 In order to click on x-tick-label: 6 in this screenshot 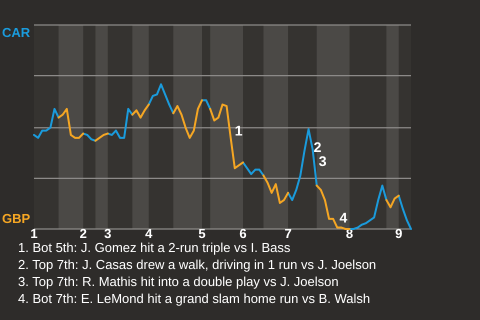, I will do `click(243, 233)`.